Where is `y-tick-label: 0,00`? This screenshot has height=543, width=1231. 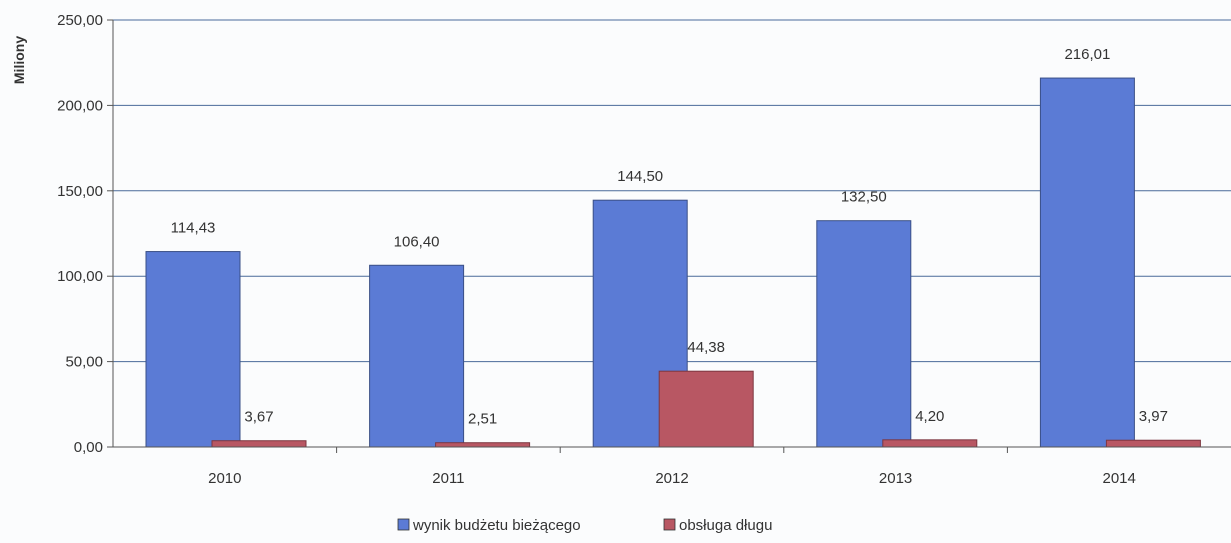 y-tick-label: 0,00 is located at coordinates (88, 447).